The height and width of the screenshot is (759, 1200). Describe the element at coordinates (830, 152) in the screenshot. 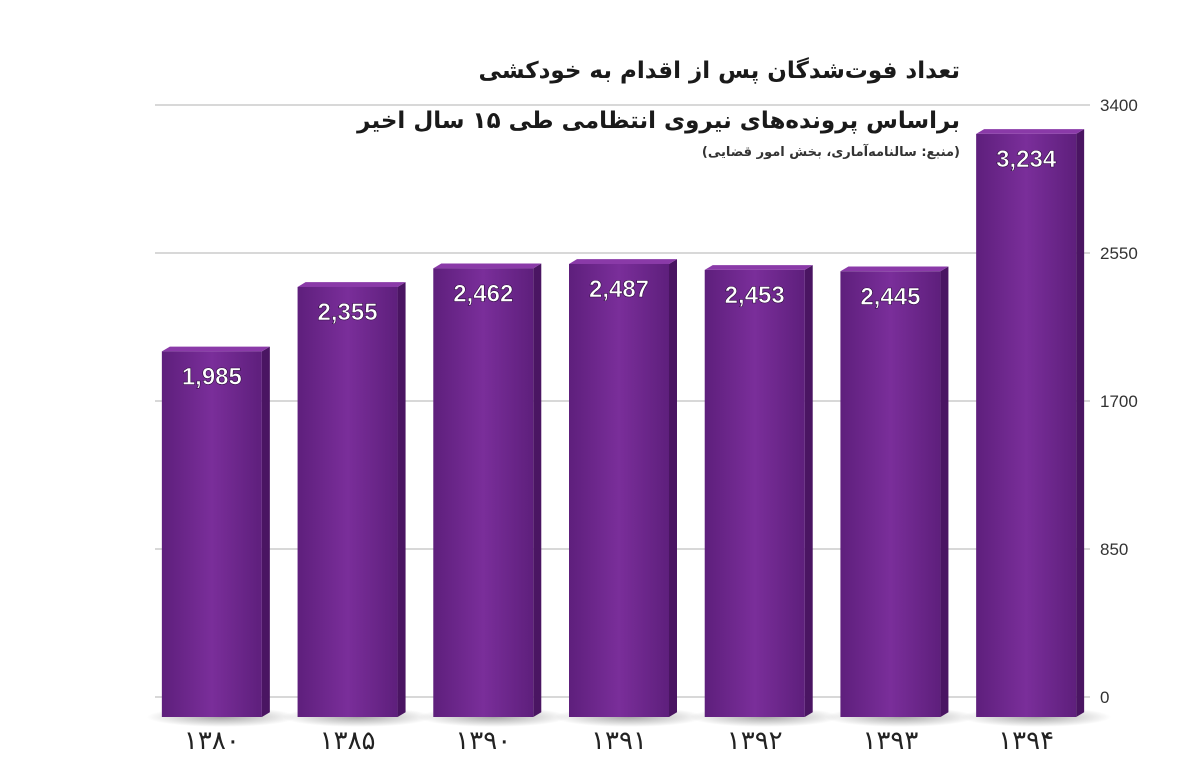

I see `chart-source: (منبع: سالنامه‌آماری، بخش امور قضایی)` at that location.